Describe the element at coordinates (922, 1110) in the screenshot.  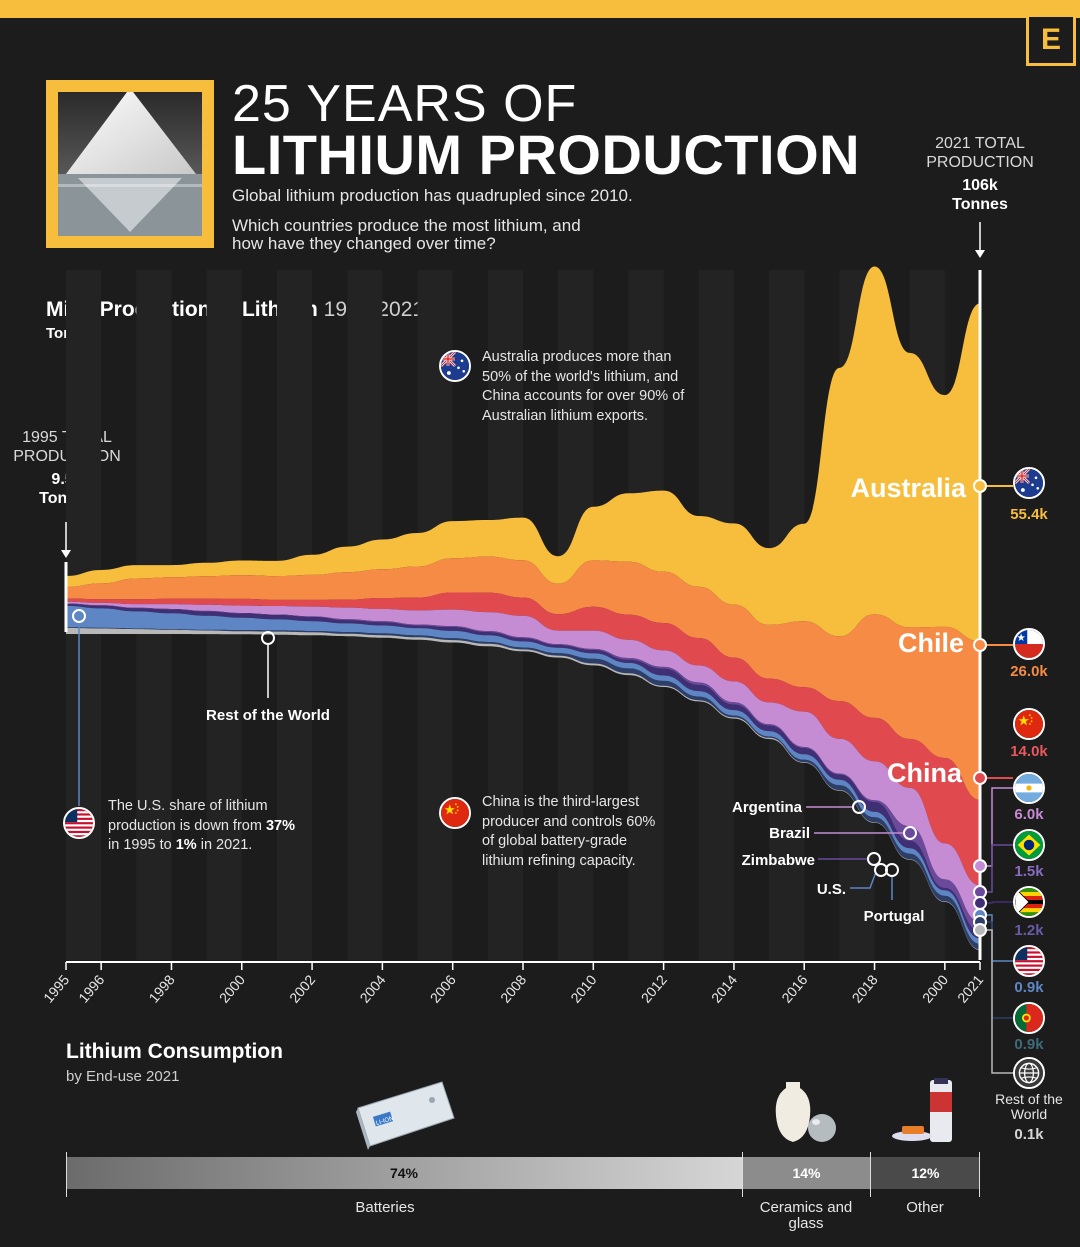
I see `other-products-icon` at that location.